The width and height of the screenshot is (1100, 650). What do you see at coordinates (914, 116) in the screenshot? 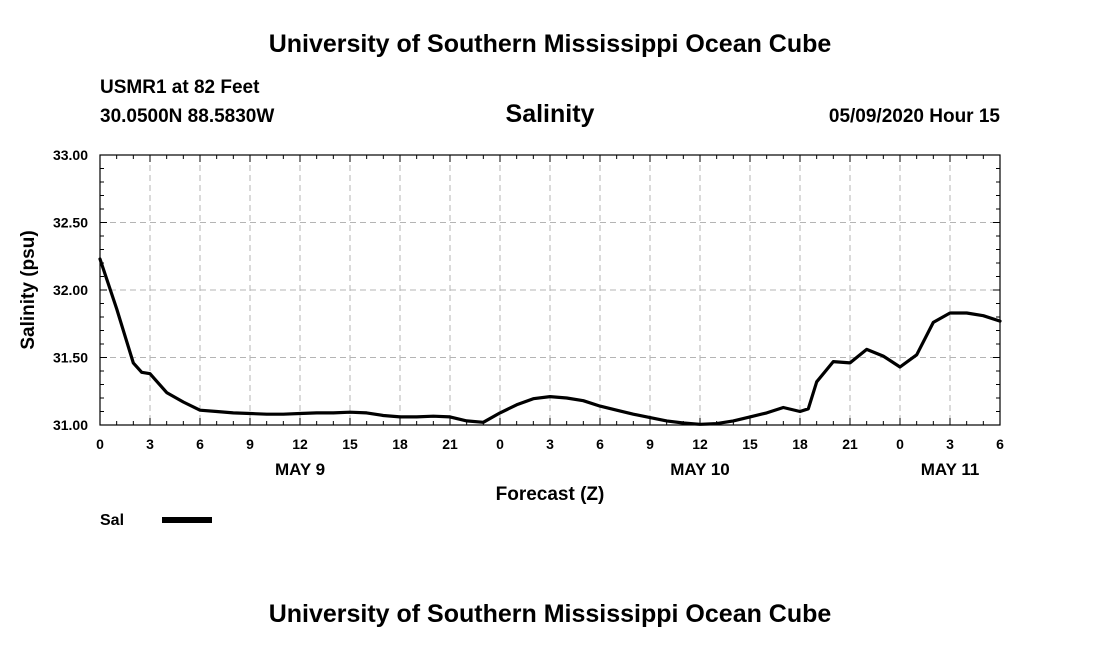
I see `datetime-label: 05/09/2020 Hour 15` at bounding box center [914, 116].